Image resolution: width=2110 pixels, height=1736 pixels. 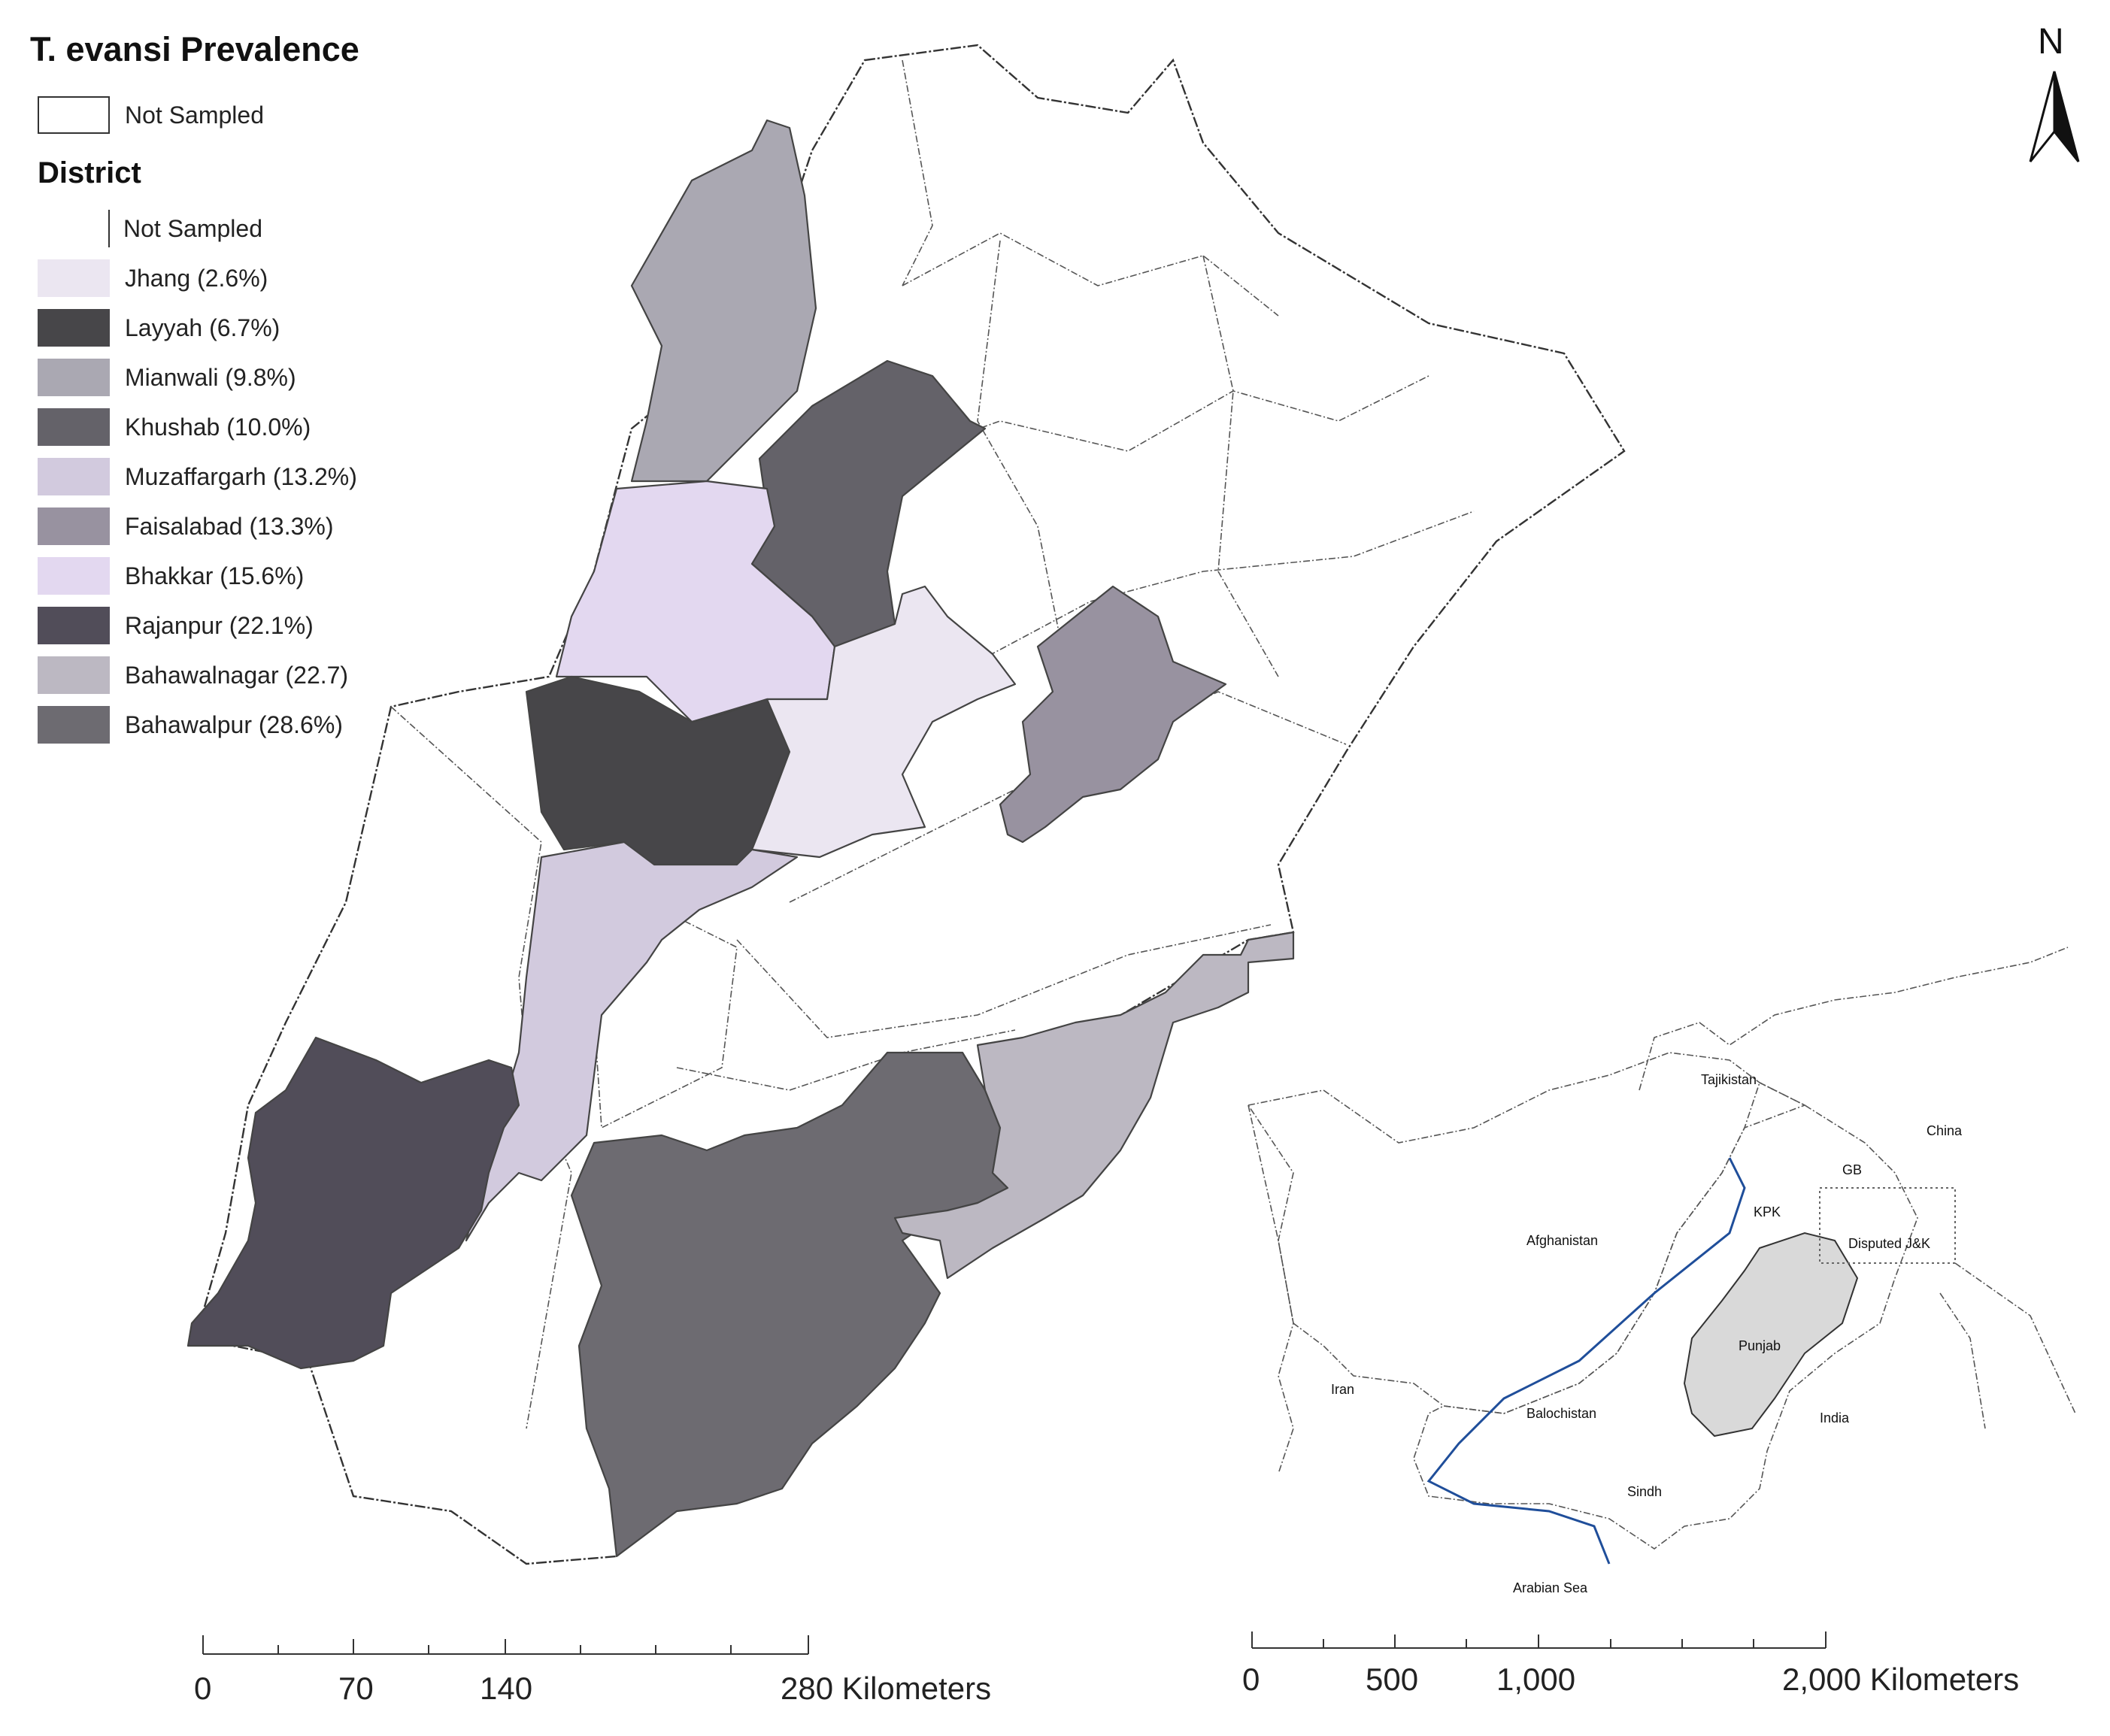 I want to click on legend-item-rajanpur: Rajanpur (22.1%), so click(x=240, y=625).